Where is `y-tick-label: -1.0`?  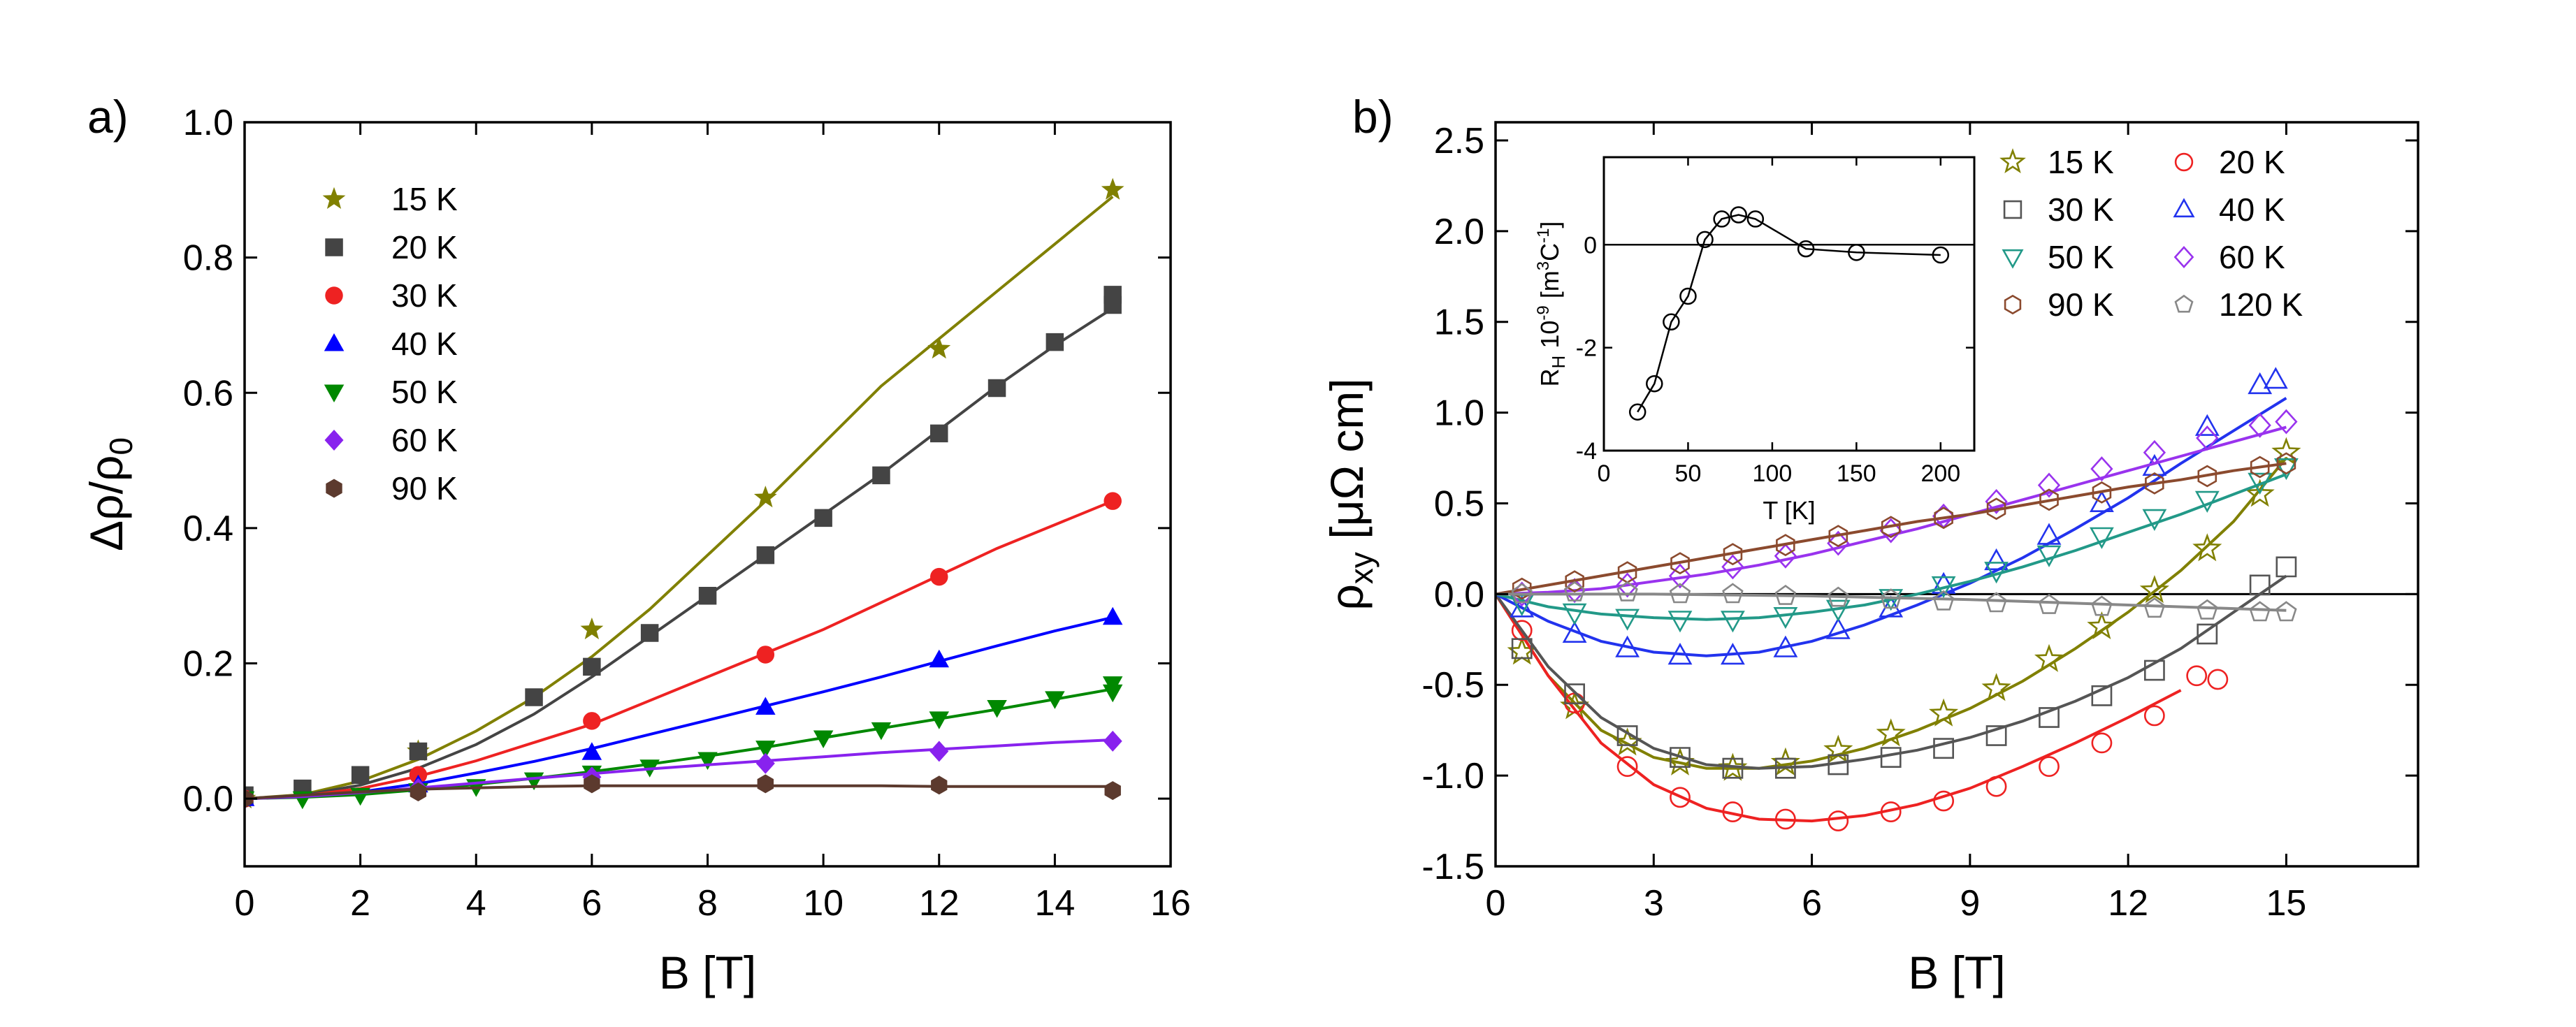
y-tick-label: -1.0 is located at coordinates (1452, 776).